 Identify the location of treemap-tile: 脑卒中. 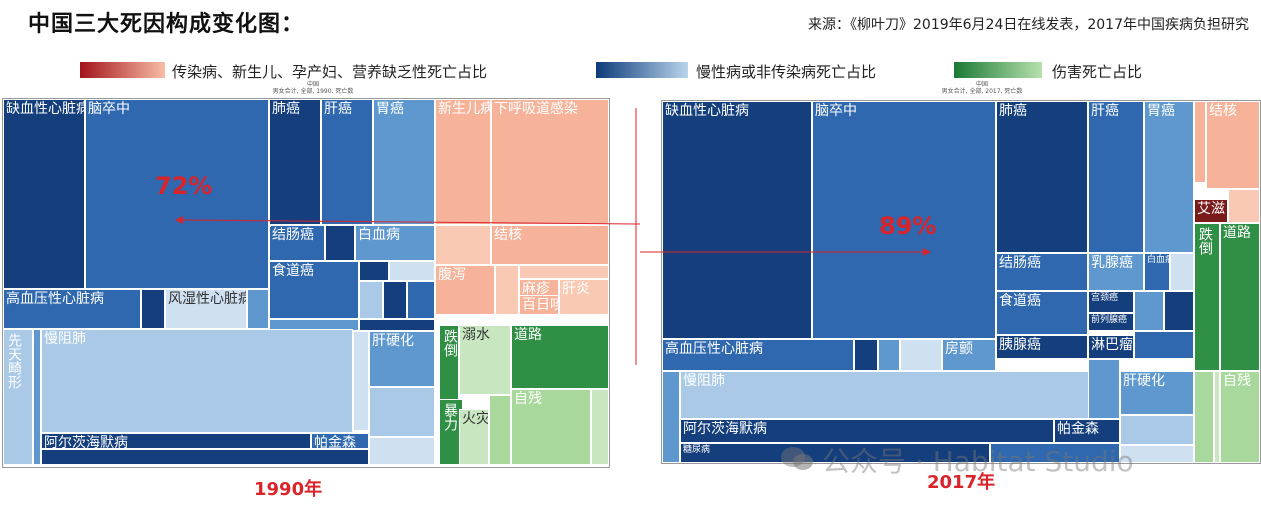
(177, 194).